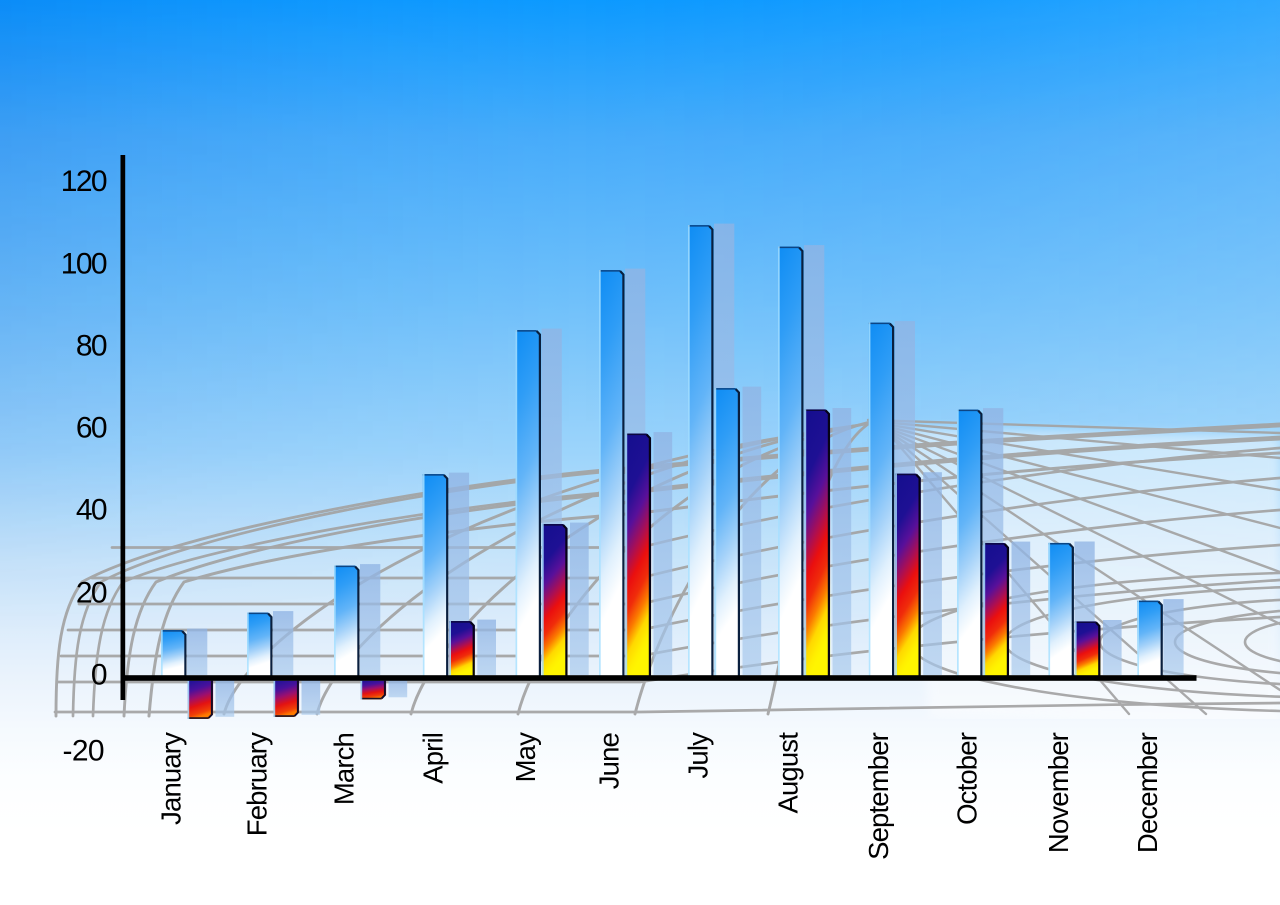  I want to click on svg-text: 40, so click(91, 510).